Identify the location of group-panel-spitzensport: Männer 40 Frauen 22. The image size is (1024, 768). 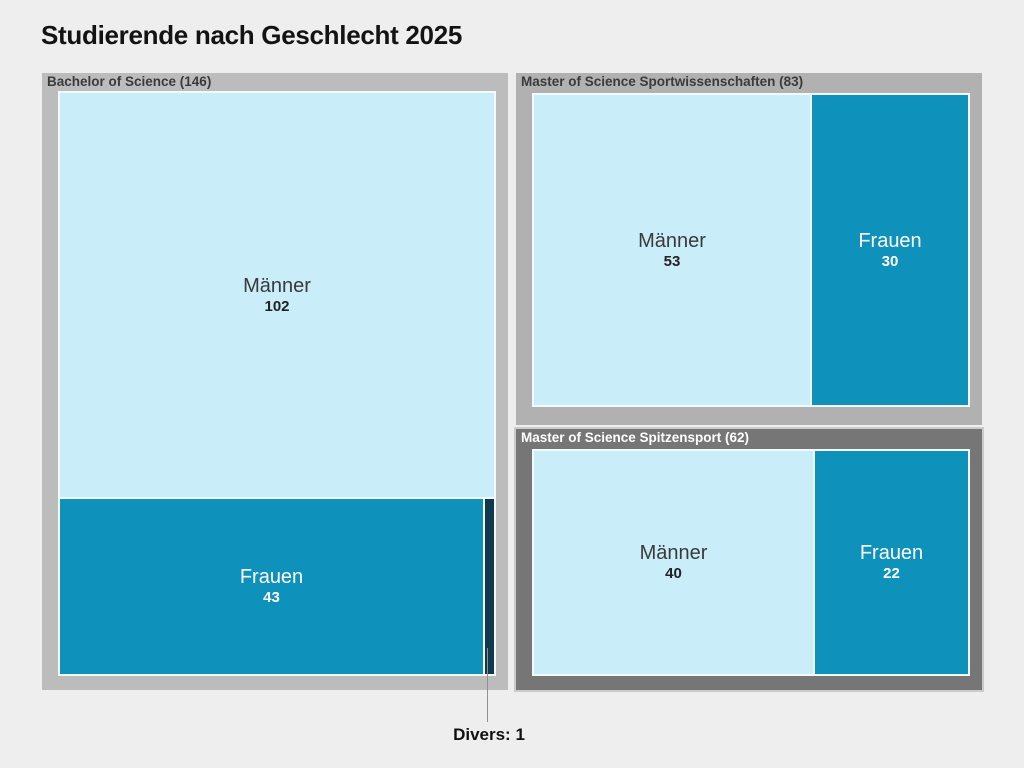
(751, 562).